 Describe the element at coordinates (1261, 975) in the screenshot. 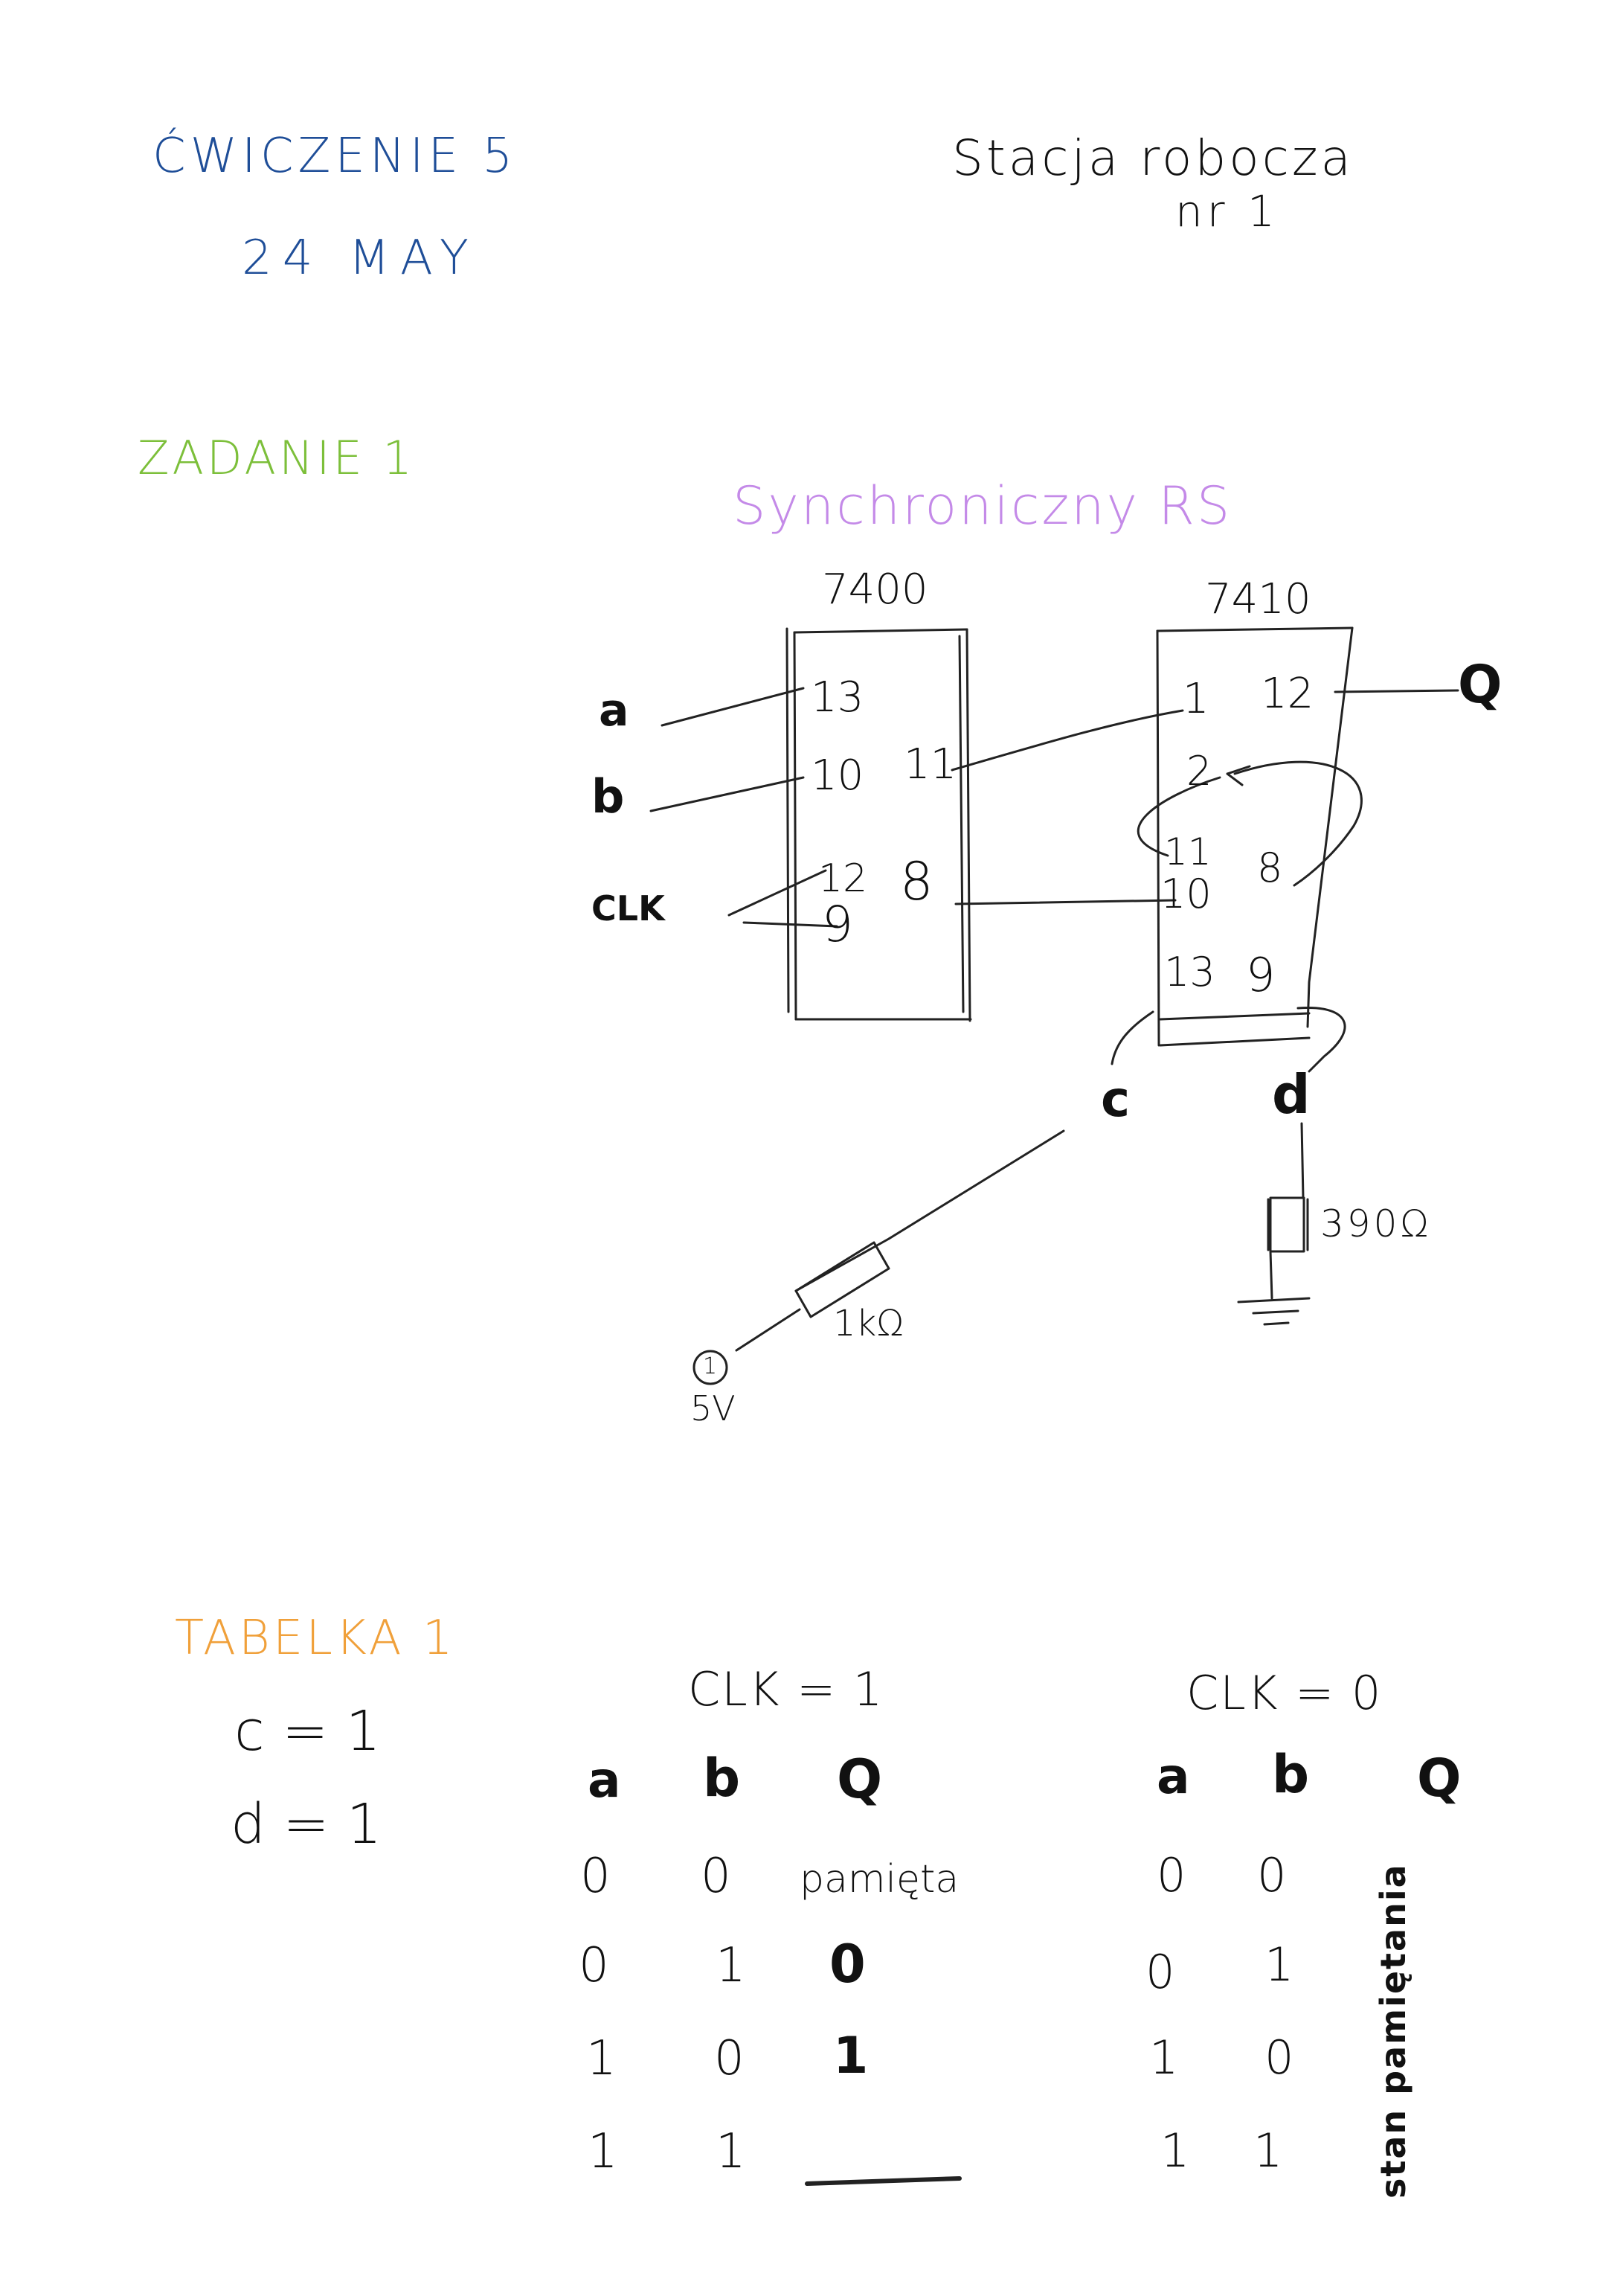

I see `pin-7410-9: 9` at that location.